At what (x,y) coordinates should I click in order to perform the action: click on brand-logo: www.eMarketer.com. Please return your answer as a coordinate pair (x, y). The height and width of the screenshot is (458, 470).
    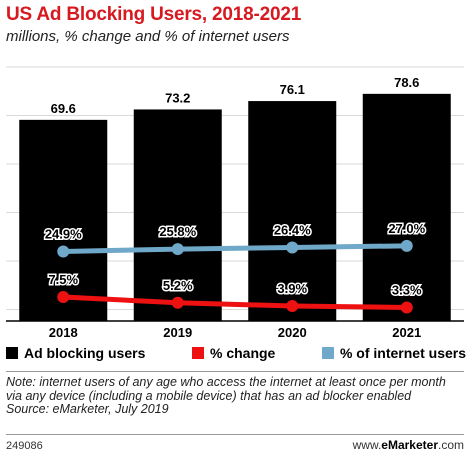
    Looking at the image, I should click on (408, 445).